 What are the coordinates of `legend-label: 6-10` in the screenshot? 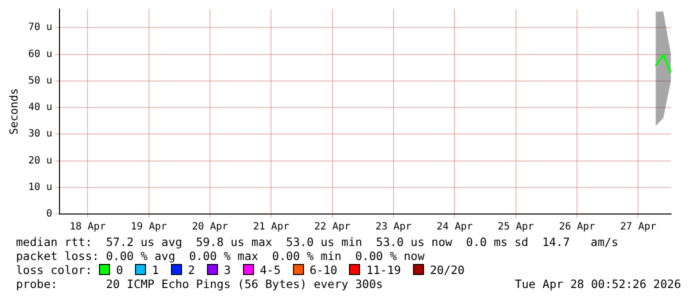 It's located at (324, 270).